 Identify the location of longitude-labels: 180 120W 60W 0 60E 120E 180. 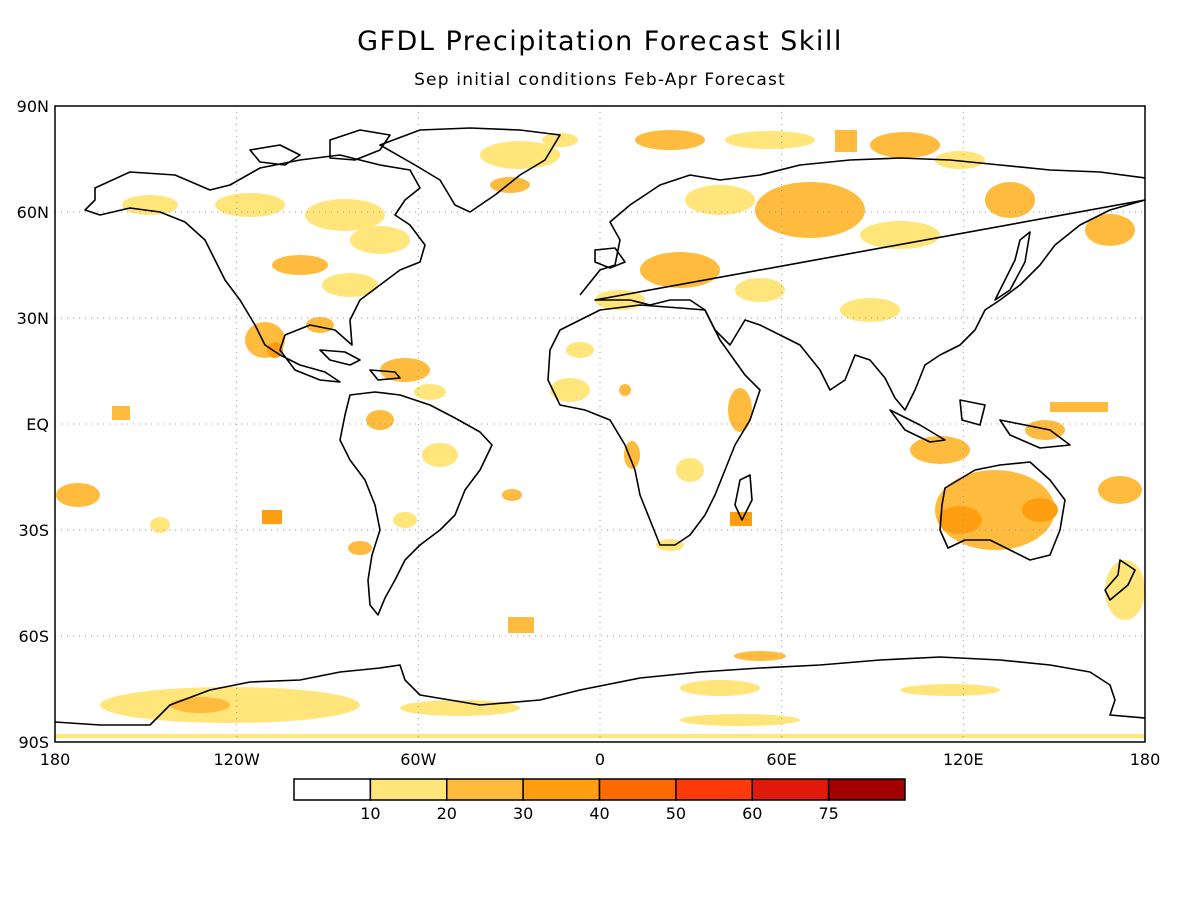
(600, 759).